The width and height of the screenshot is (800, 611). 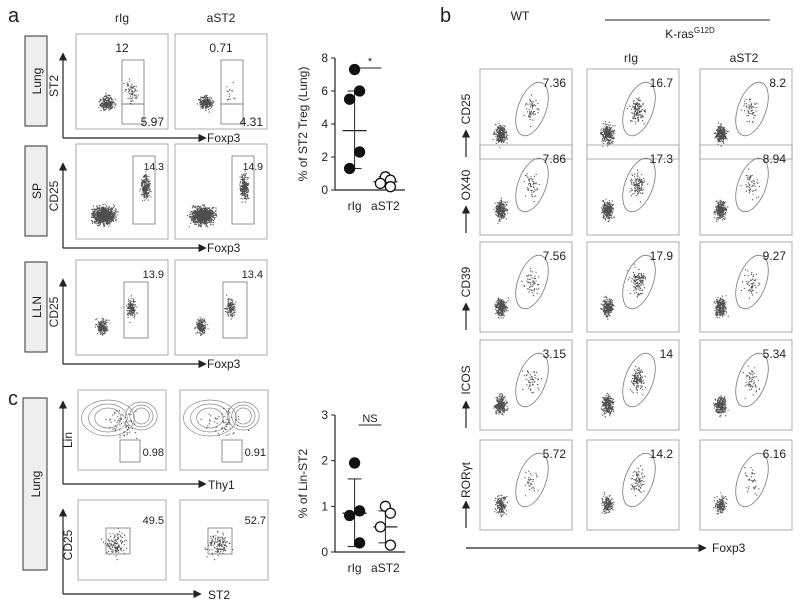 What do you see at coordinates (324, 124) in the screenshot?
I see `y-tick-label: 4` at bounding box center [324, 124].